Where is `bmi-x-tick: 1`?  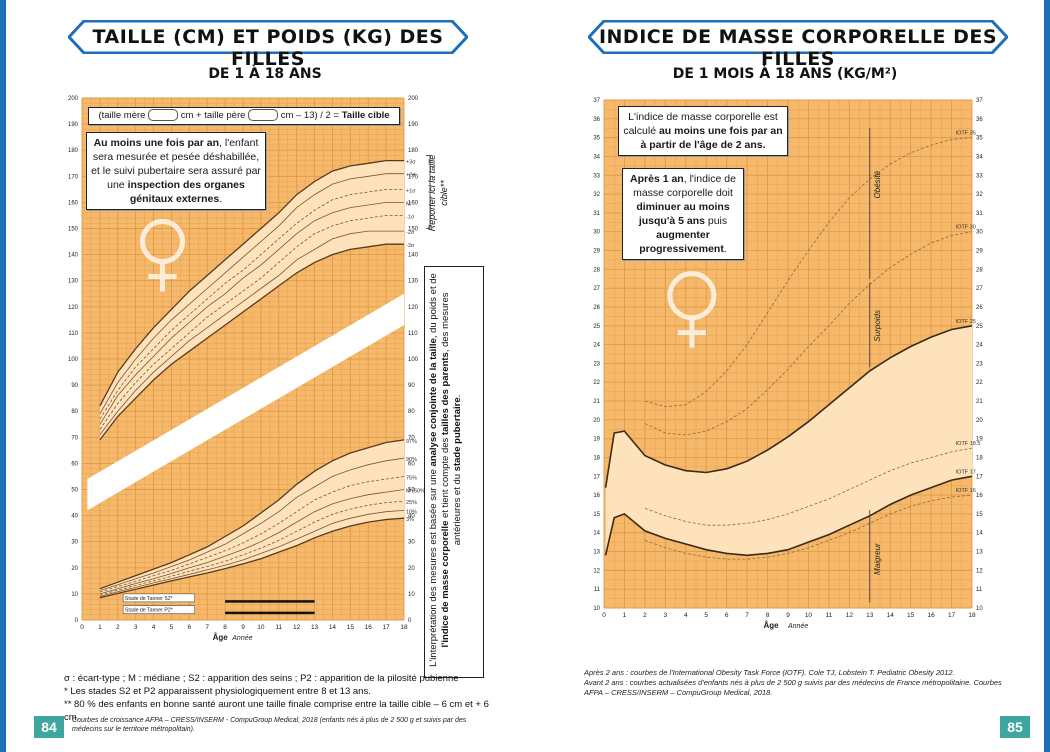 bmi-x-tick: 1 is located at coordinates (625, 615).